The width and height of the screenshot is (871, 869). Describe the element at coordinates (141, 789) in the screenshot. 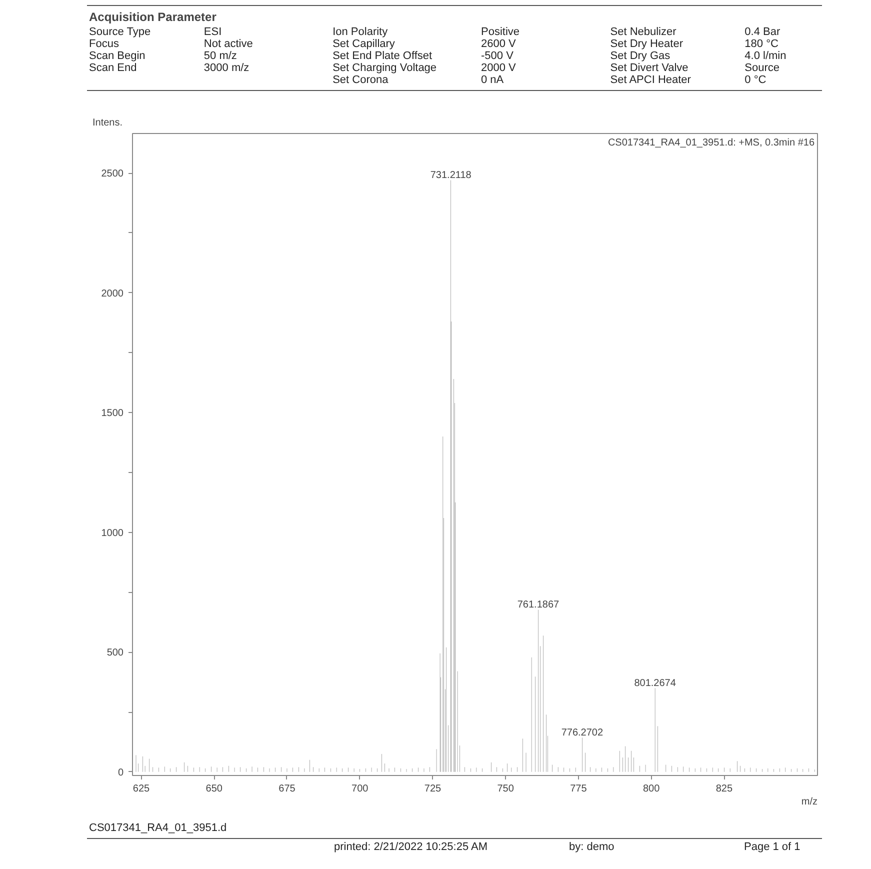

I see `x-tick-label: 625` at that location.